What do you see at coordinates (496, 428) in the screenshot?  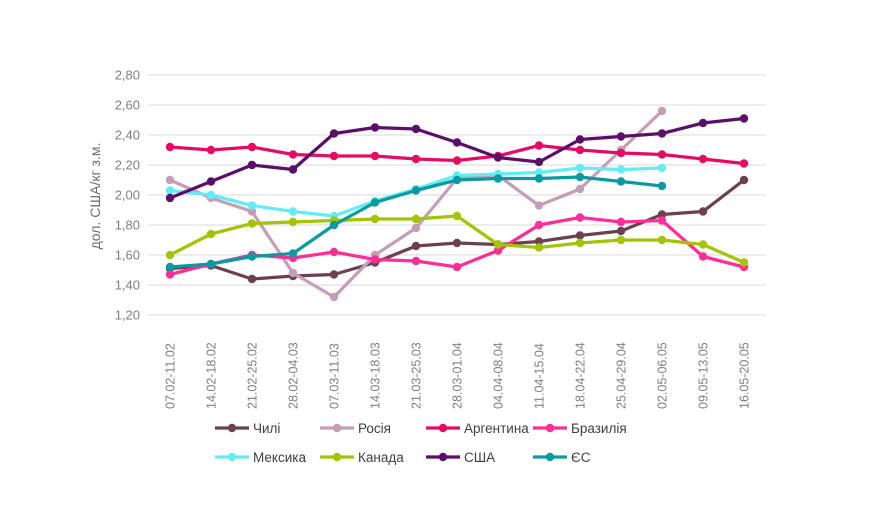 I see `legend-label: Аргентина` at bounding box center [496, 428].